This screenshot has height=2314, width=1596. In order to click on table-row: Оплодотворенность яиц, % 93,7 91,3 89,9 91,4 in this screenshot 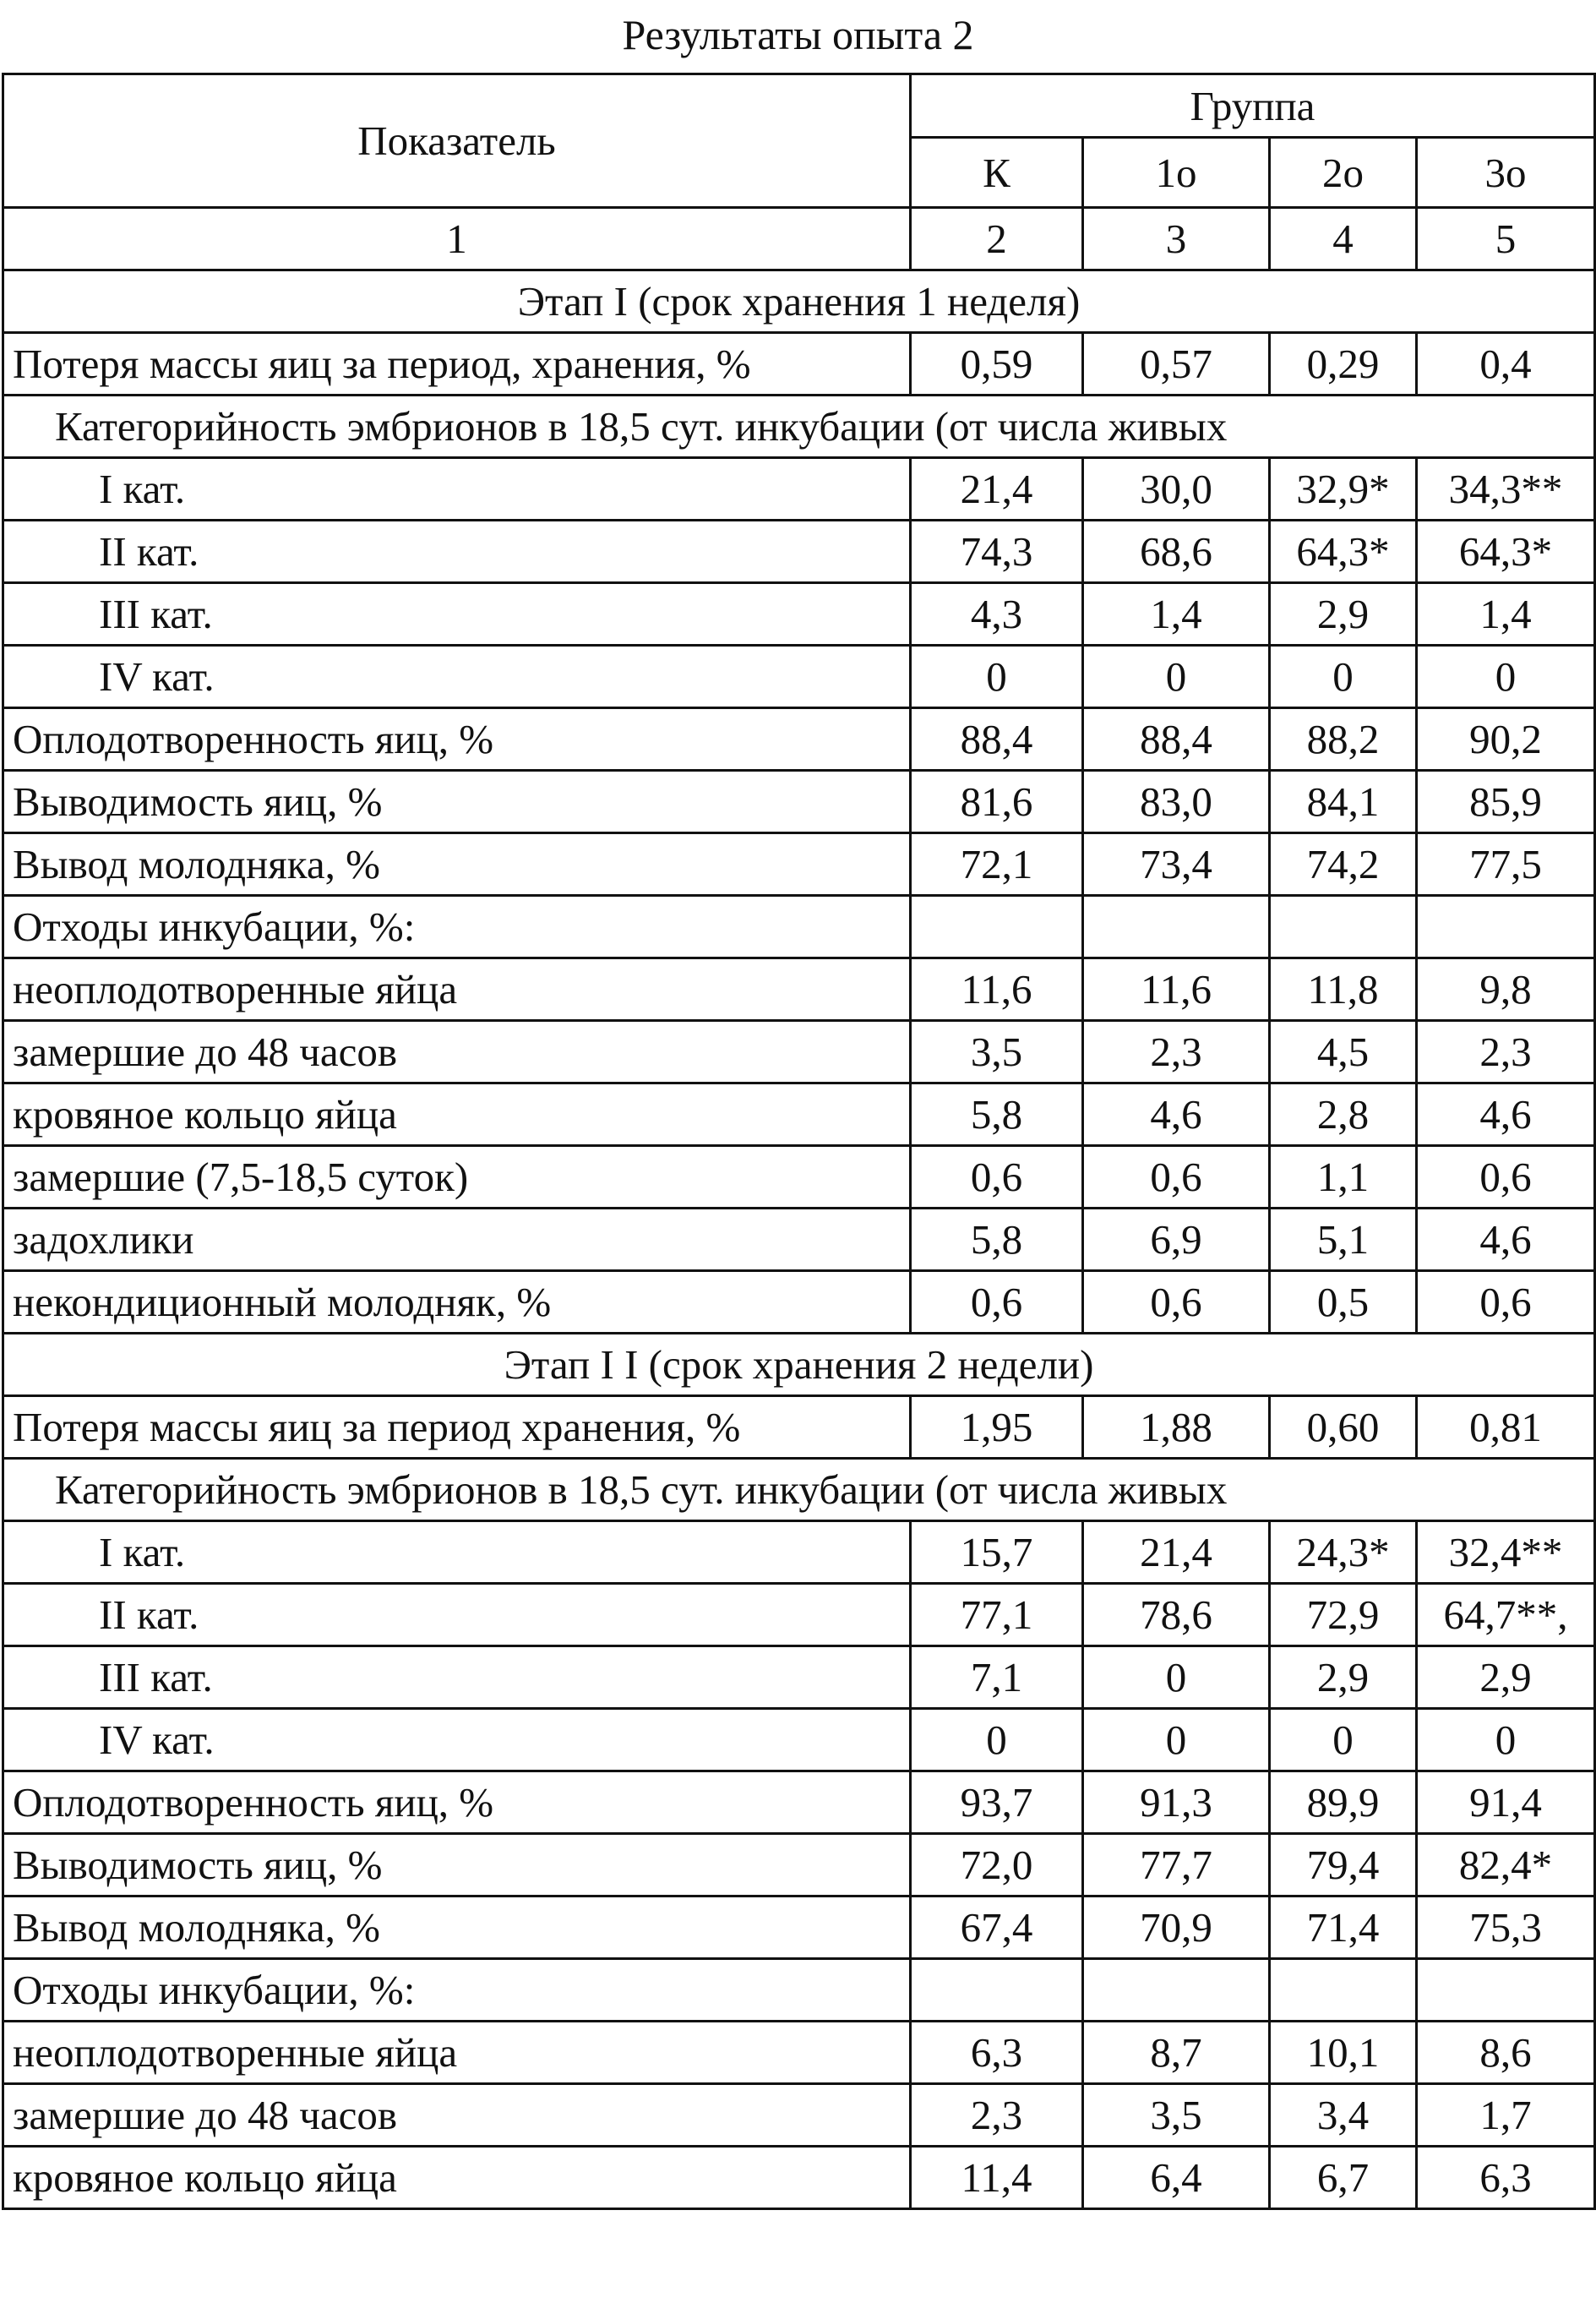, I will do `click(799, 1802)`.